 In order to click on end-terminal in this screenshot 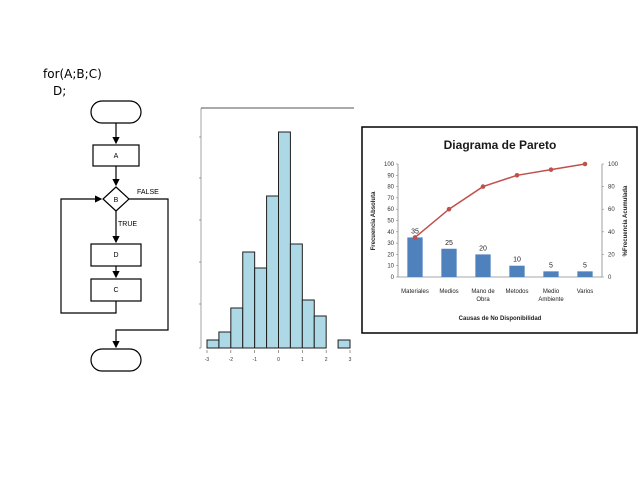, I will do `click(116, 360)`.